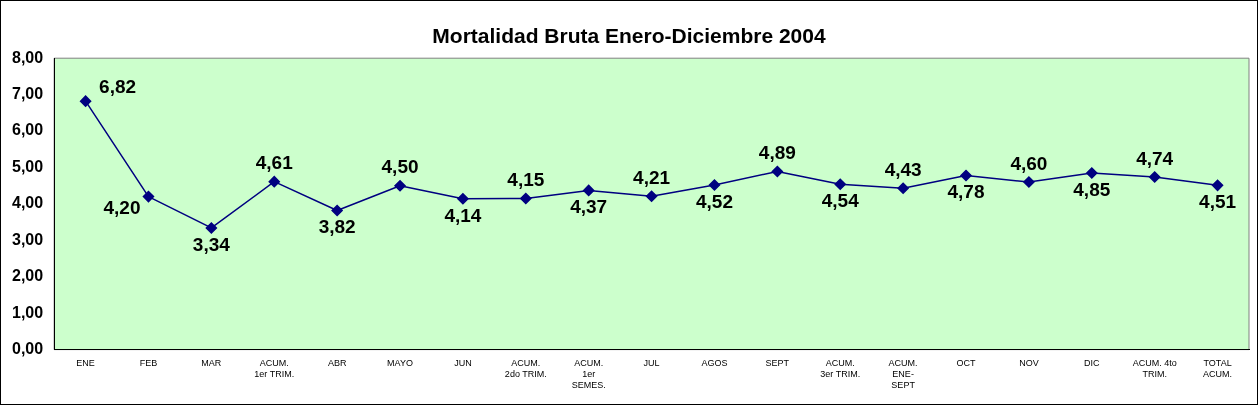 This screenshot has height=405, width=1258. What do you see at coordinates (400, 167) in the screenshot?
I see `text: 4,50` at bounding box center [400, 167].